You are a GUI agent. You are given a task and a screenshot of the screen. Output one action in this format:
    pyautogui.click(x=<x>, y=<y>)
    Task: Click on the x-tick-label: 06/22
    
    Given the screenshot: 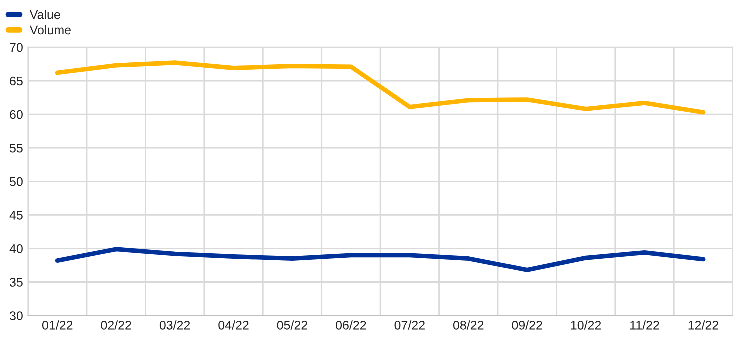 What is the action you would take?
    pyautogui.click(x=351, y=325)
    